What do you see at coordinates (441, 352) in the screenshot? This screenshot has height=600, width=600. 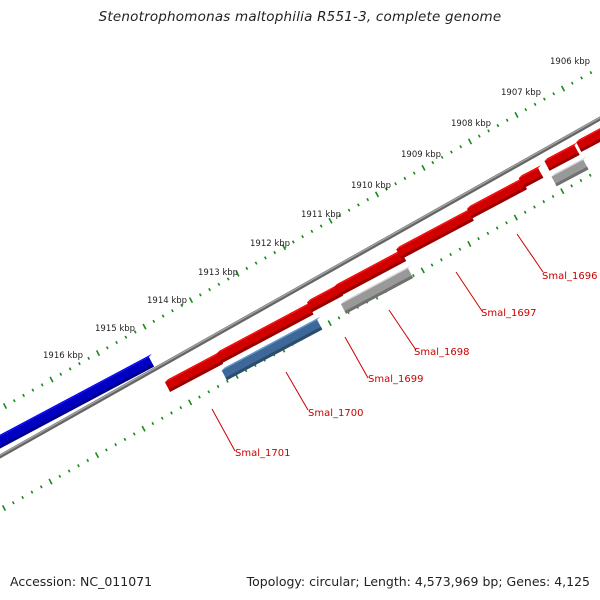 I see `gene-label: Smal_1698` at bounding box center [441, 352].